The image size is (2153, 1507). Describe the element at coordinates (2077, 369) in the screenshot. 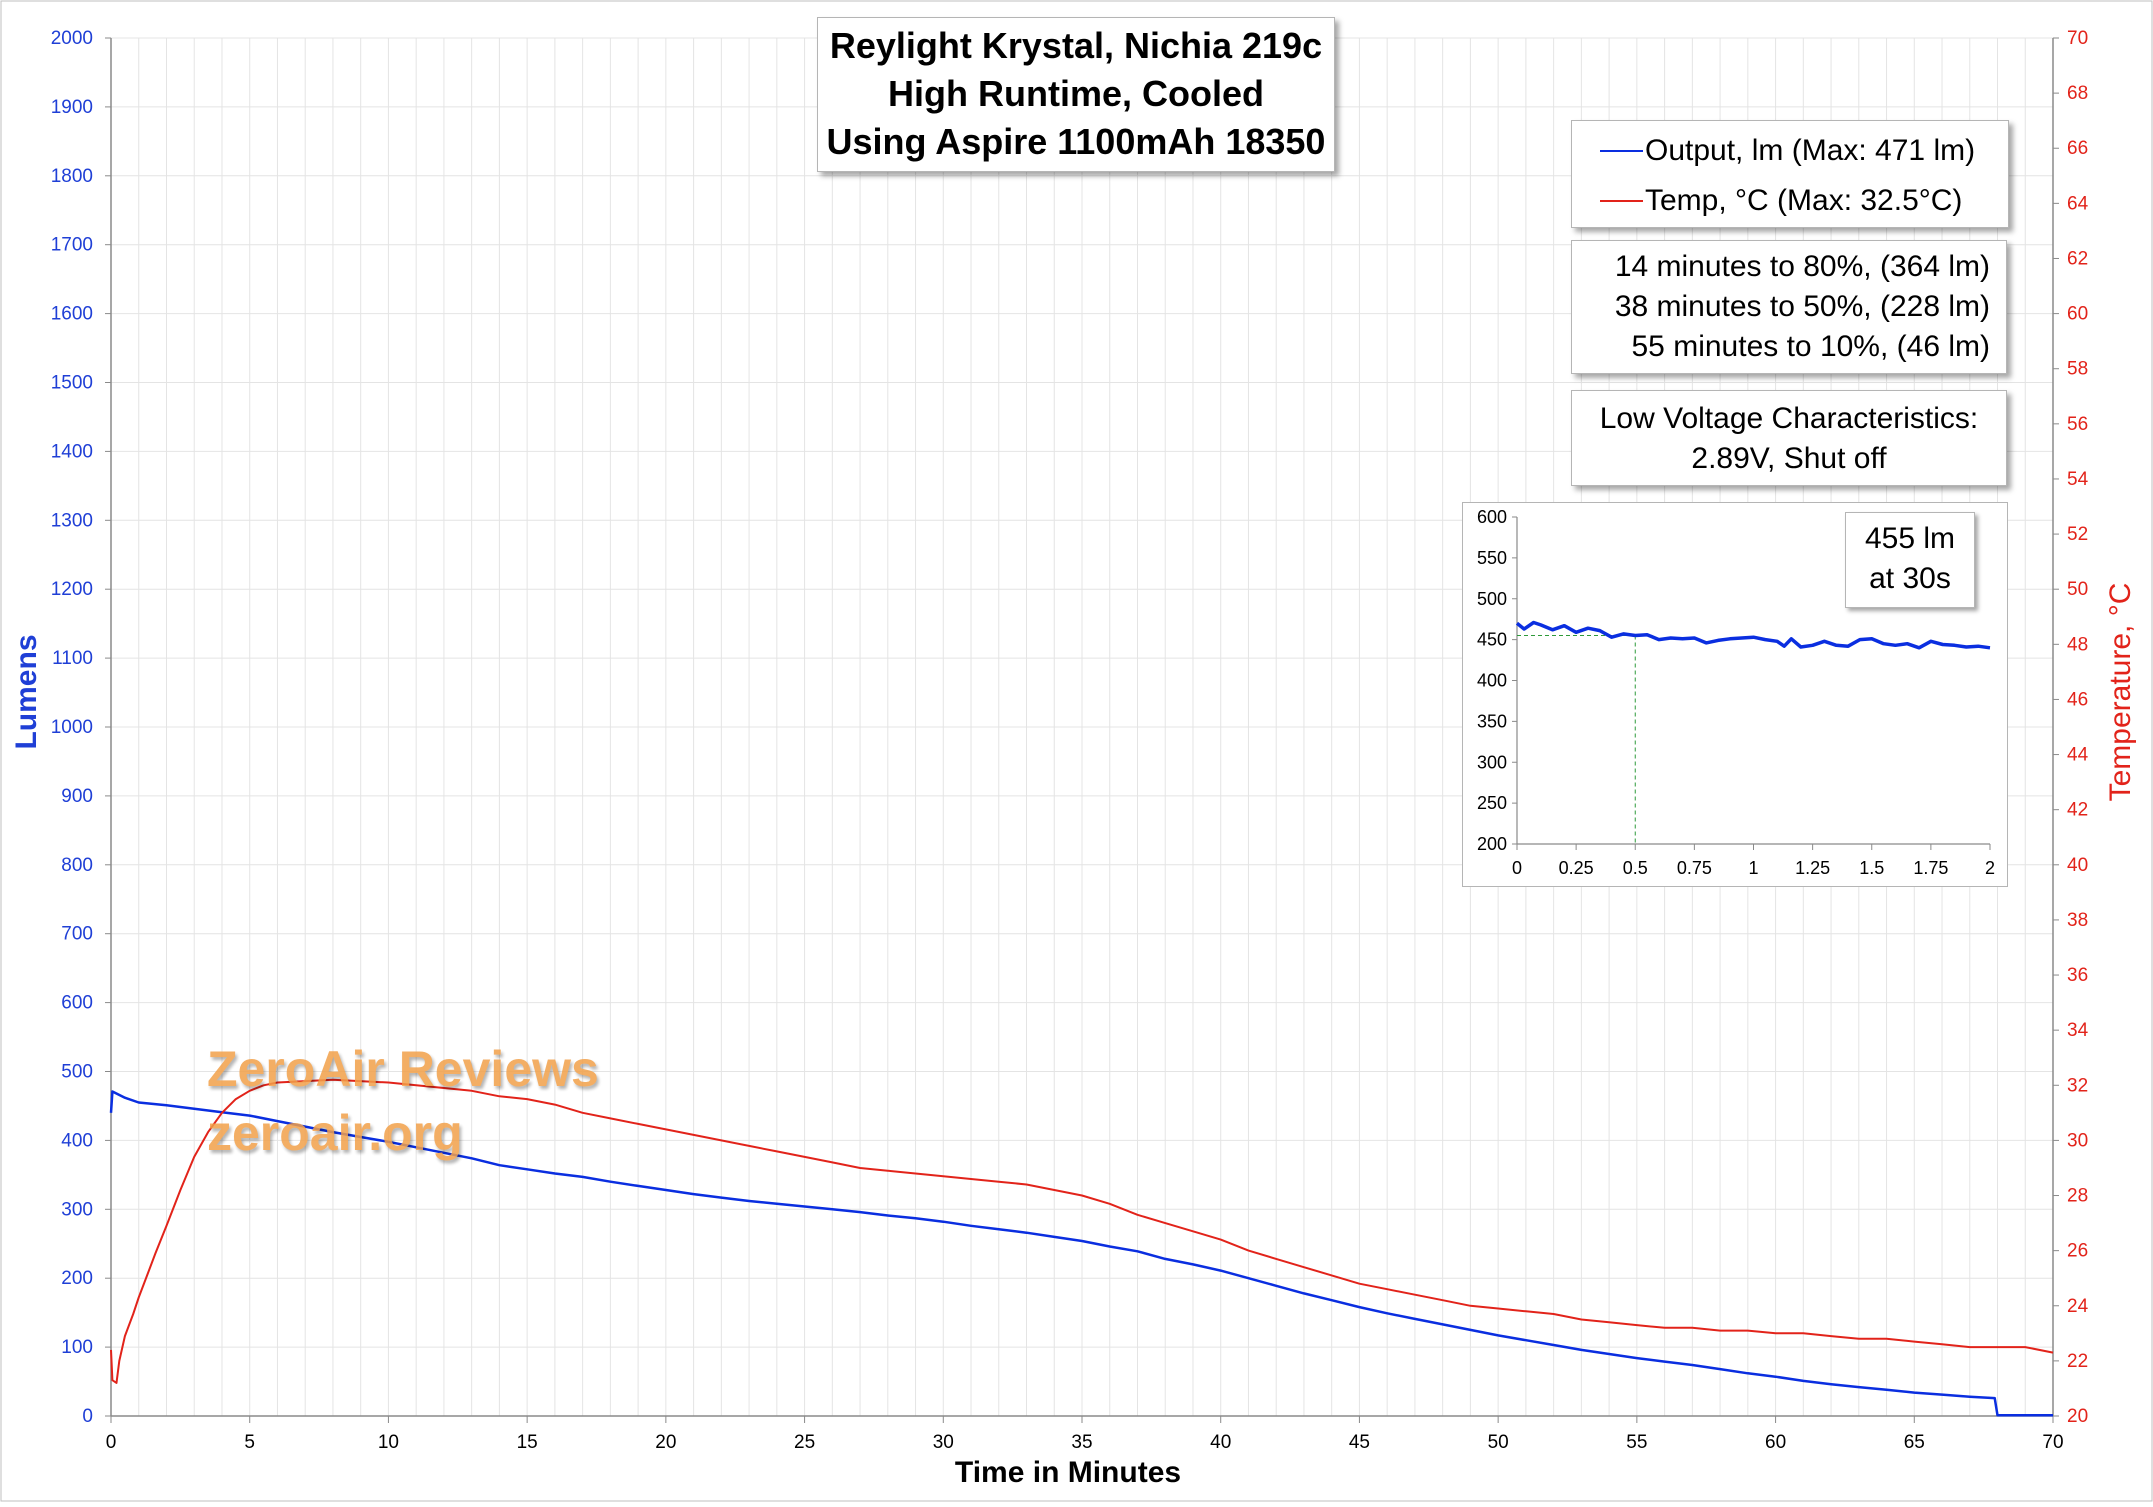

I see `y2-tick-label: 58` at that location.